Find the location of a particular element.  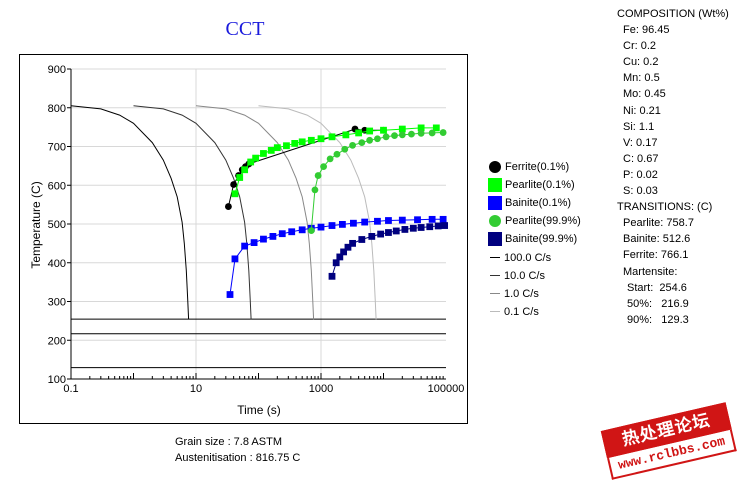

y-tick-label: 200 is located at coordinates (57, 341).